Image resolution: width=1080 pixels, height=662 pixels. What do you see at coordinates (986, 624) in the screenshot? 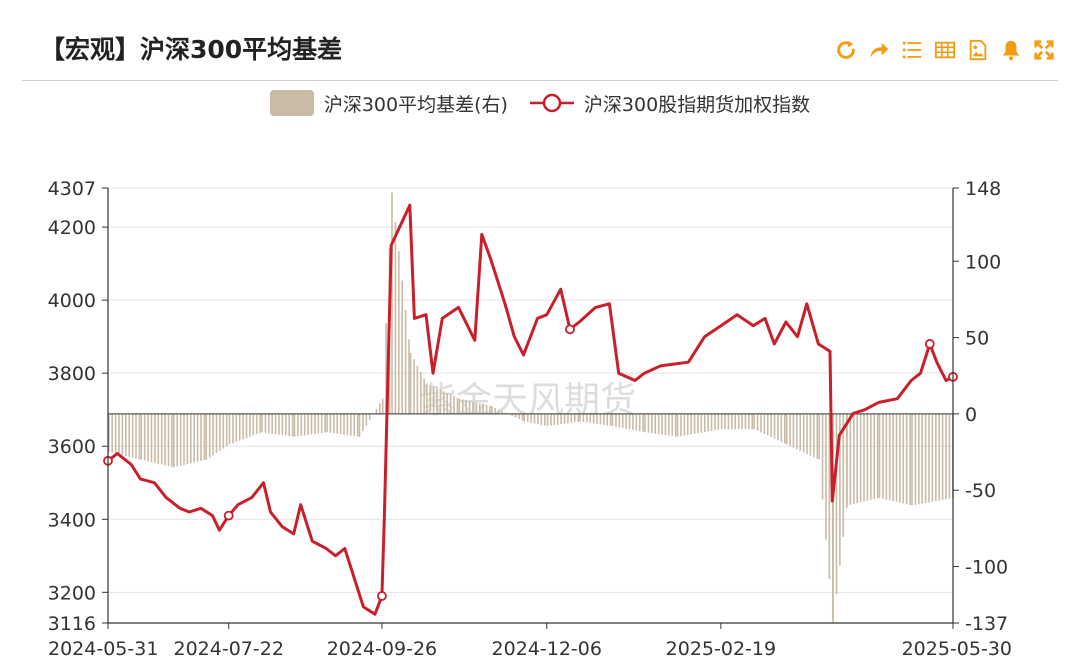
I see `y-right-tick-label: -137` at bounding box center [986, 624].